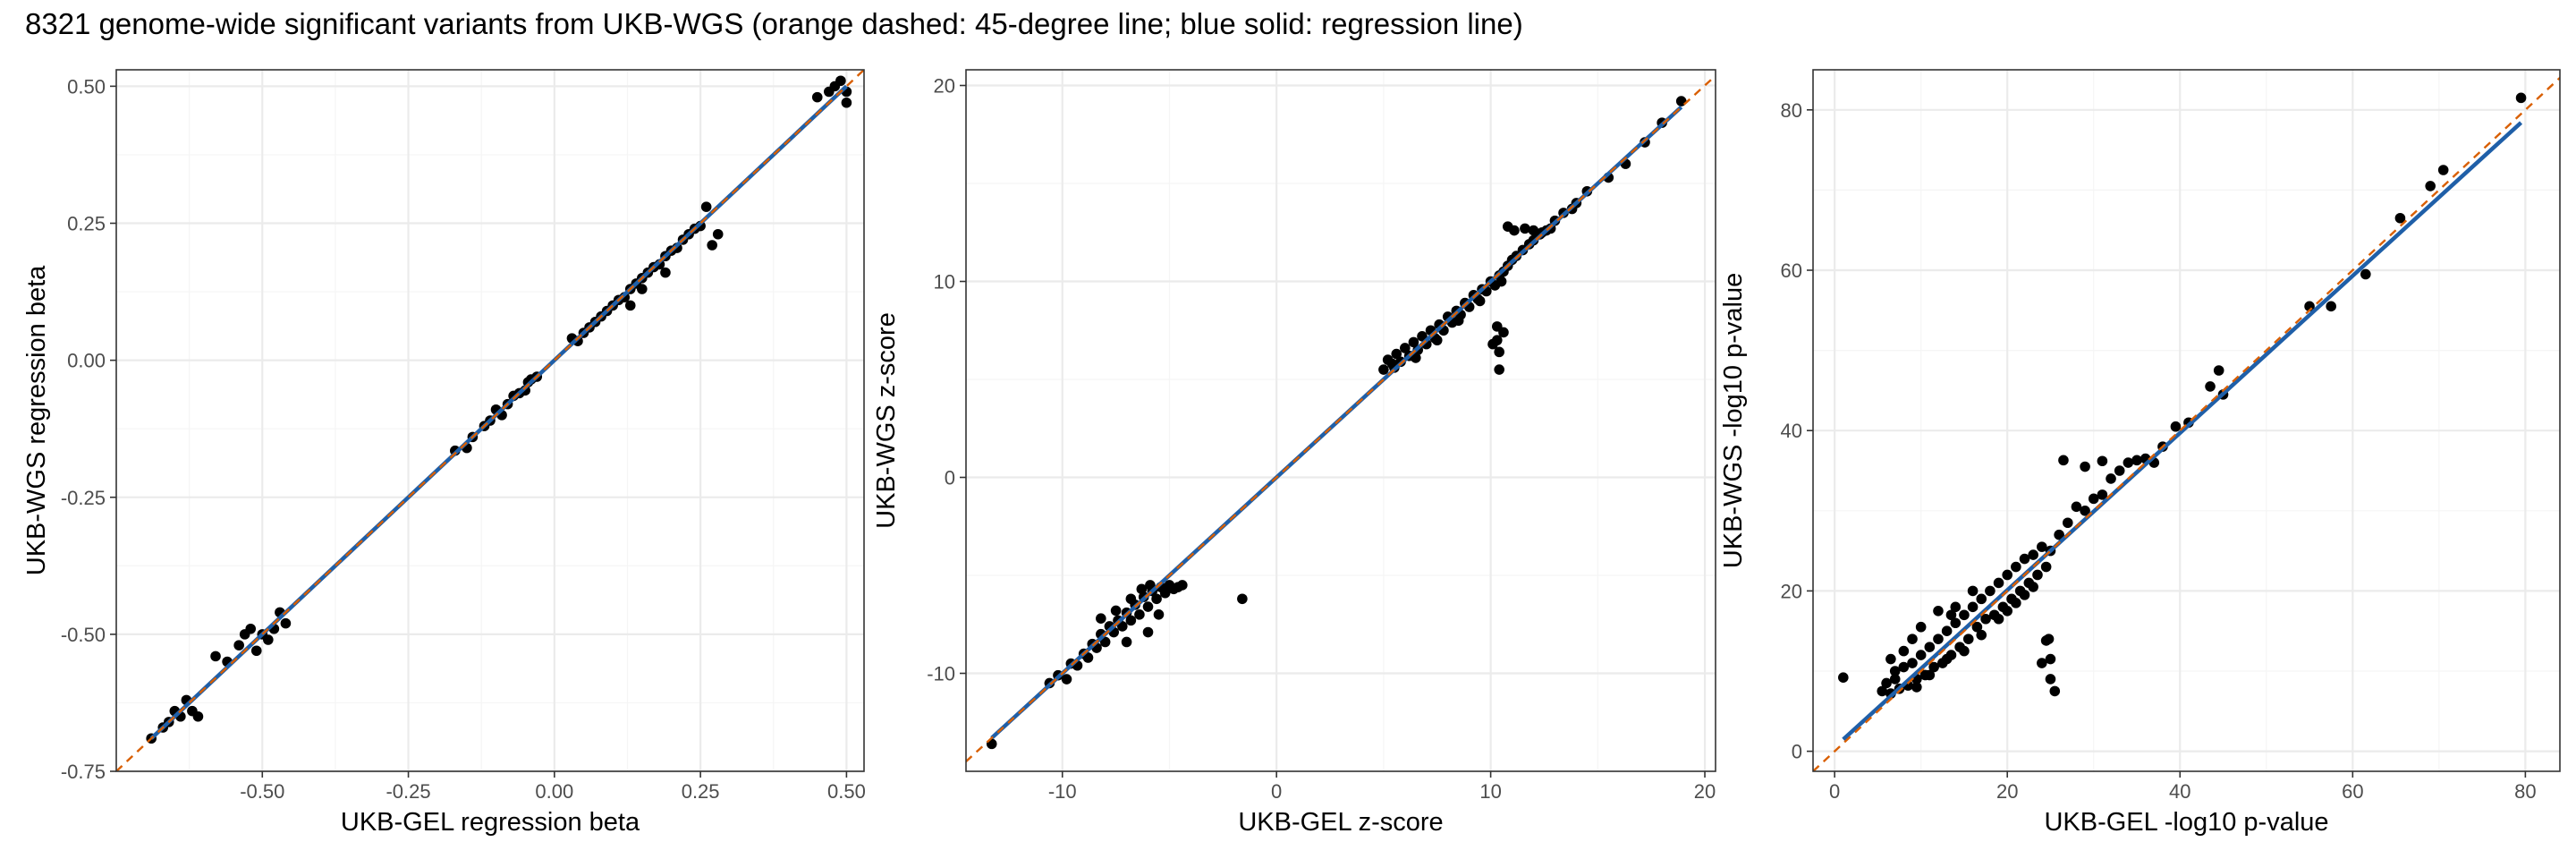  I want to click on x-tick-label: 10, so click(1490, 791).